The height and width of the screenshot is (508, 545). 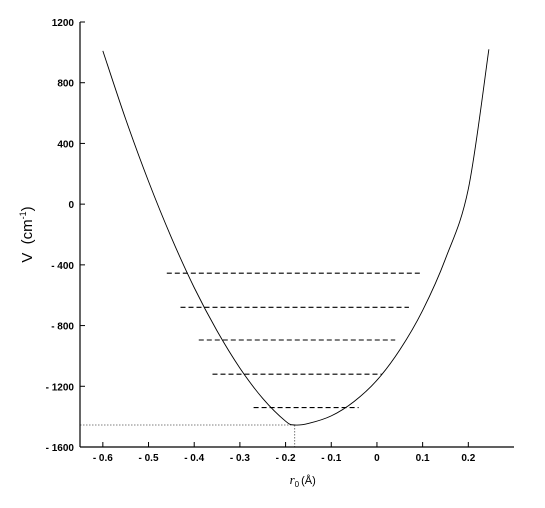 I want to click on x-axis-label: r0 (Å), so click(x=303, y=480).